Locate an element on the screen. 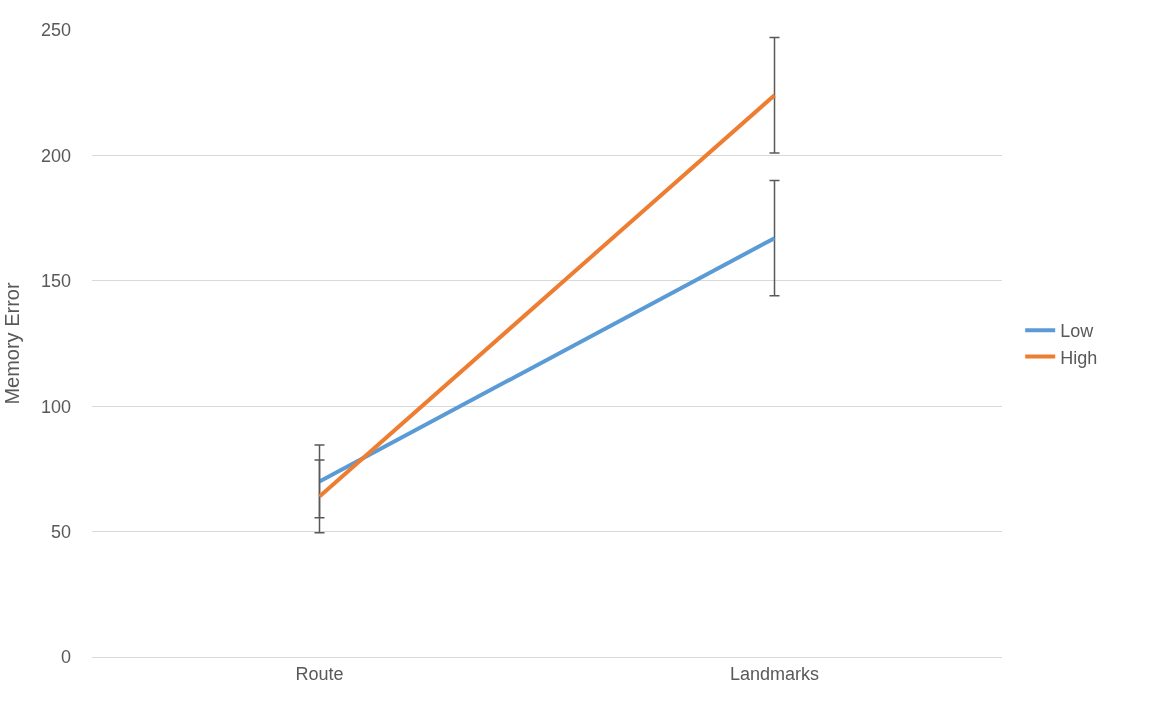  x-tick-label: Route is located at coordinates (319, 673).